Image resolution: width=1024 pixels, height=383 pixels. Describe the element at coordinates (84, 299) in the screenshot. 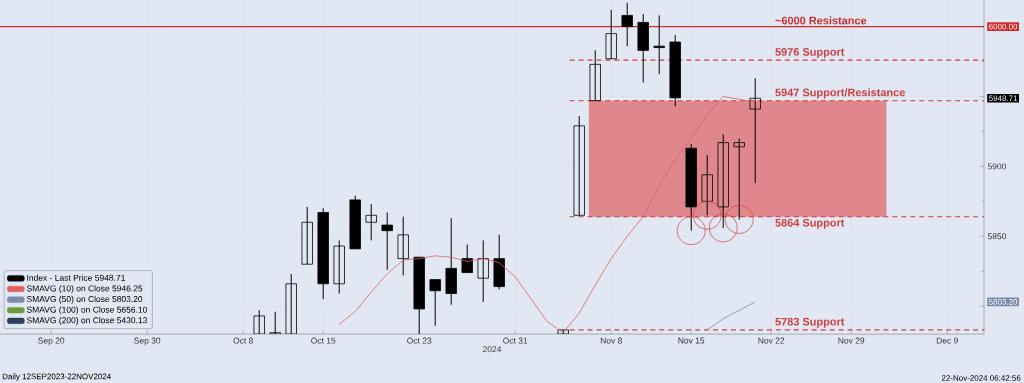

I see `legend-label: SMAVG (50) on Close 5803.20` at that location.